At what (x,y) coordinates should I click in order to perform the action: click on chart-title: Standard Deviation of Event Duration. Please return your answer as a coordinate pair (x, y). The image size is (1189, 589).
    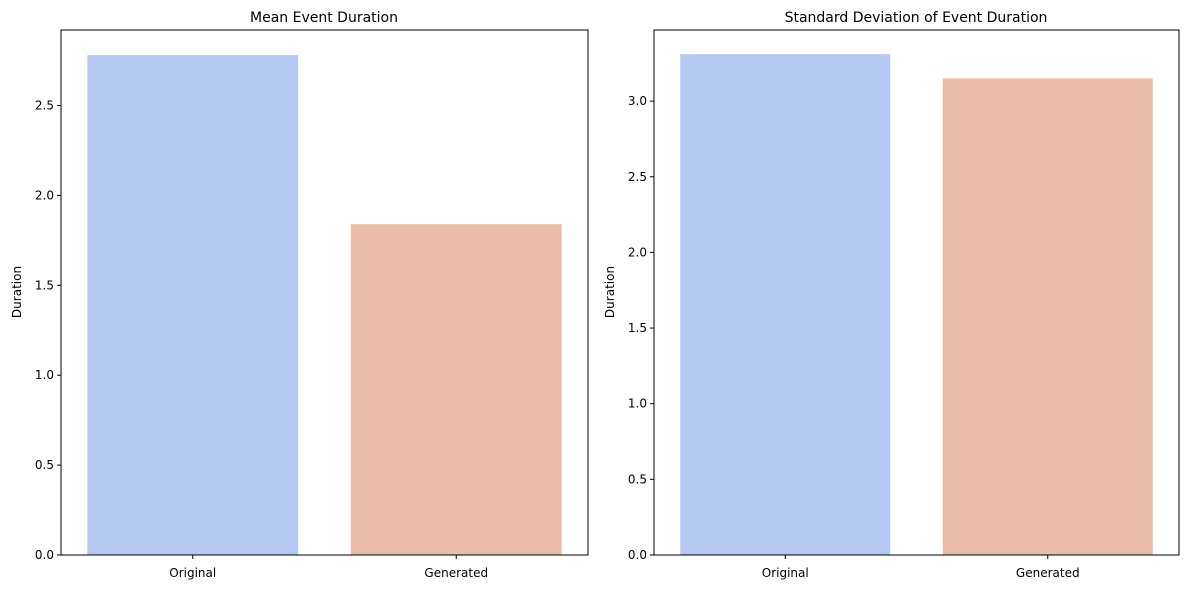
    Looking at the image, I should click on (916, 18).